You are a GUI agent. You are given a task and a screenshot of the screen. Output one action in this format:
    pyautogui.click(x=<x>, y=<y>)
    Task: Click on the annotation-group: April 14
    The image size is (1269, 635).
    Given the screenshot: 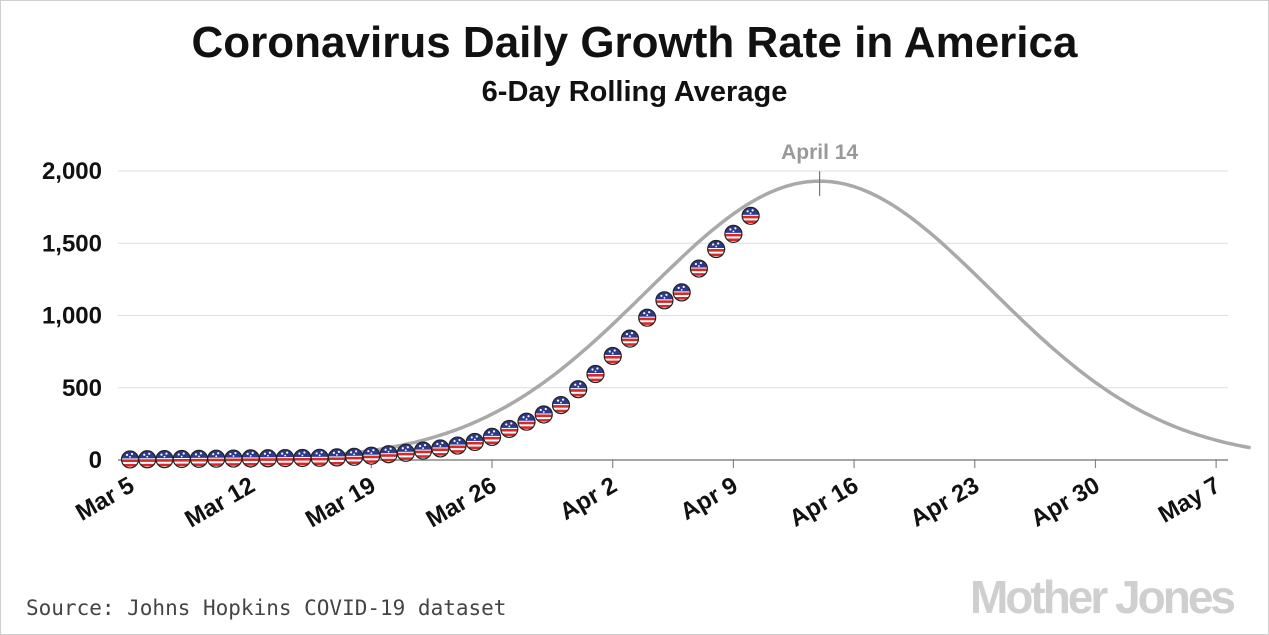 What is the action you would take?
    pyautogui.click(x=819, y=169)
    